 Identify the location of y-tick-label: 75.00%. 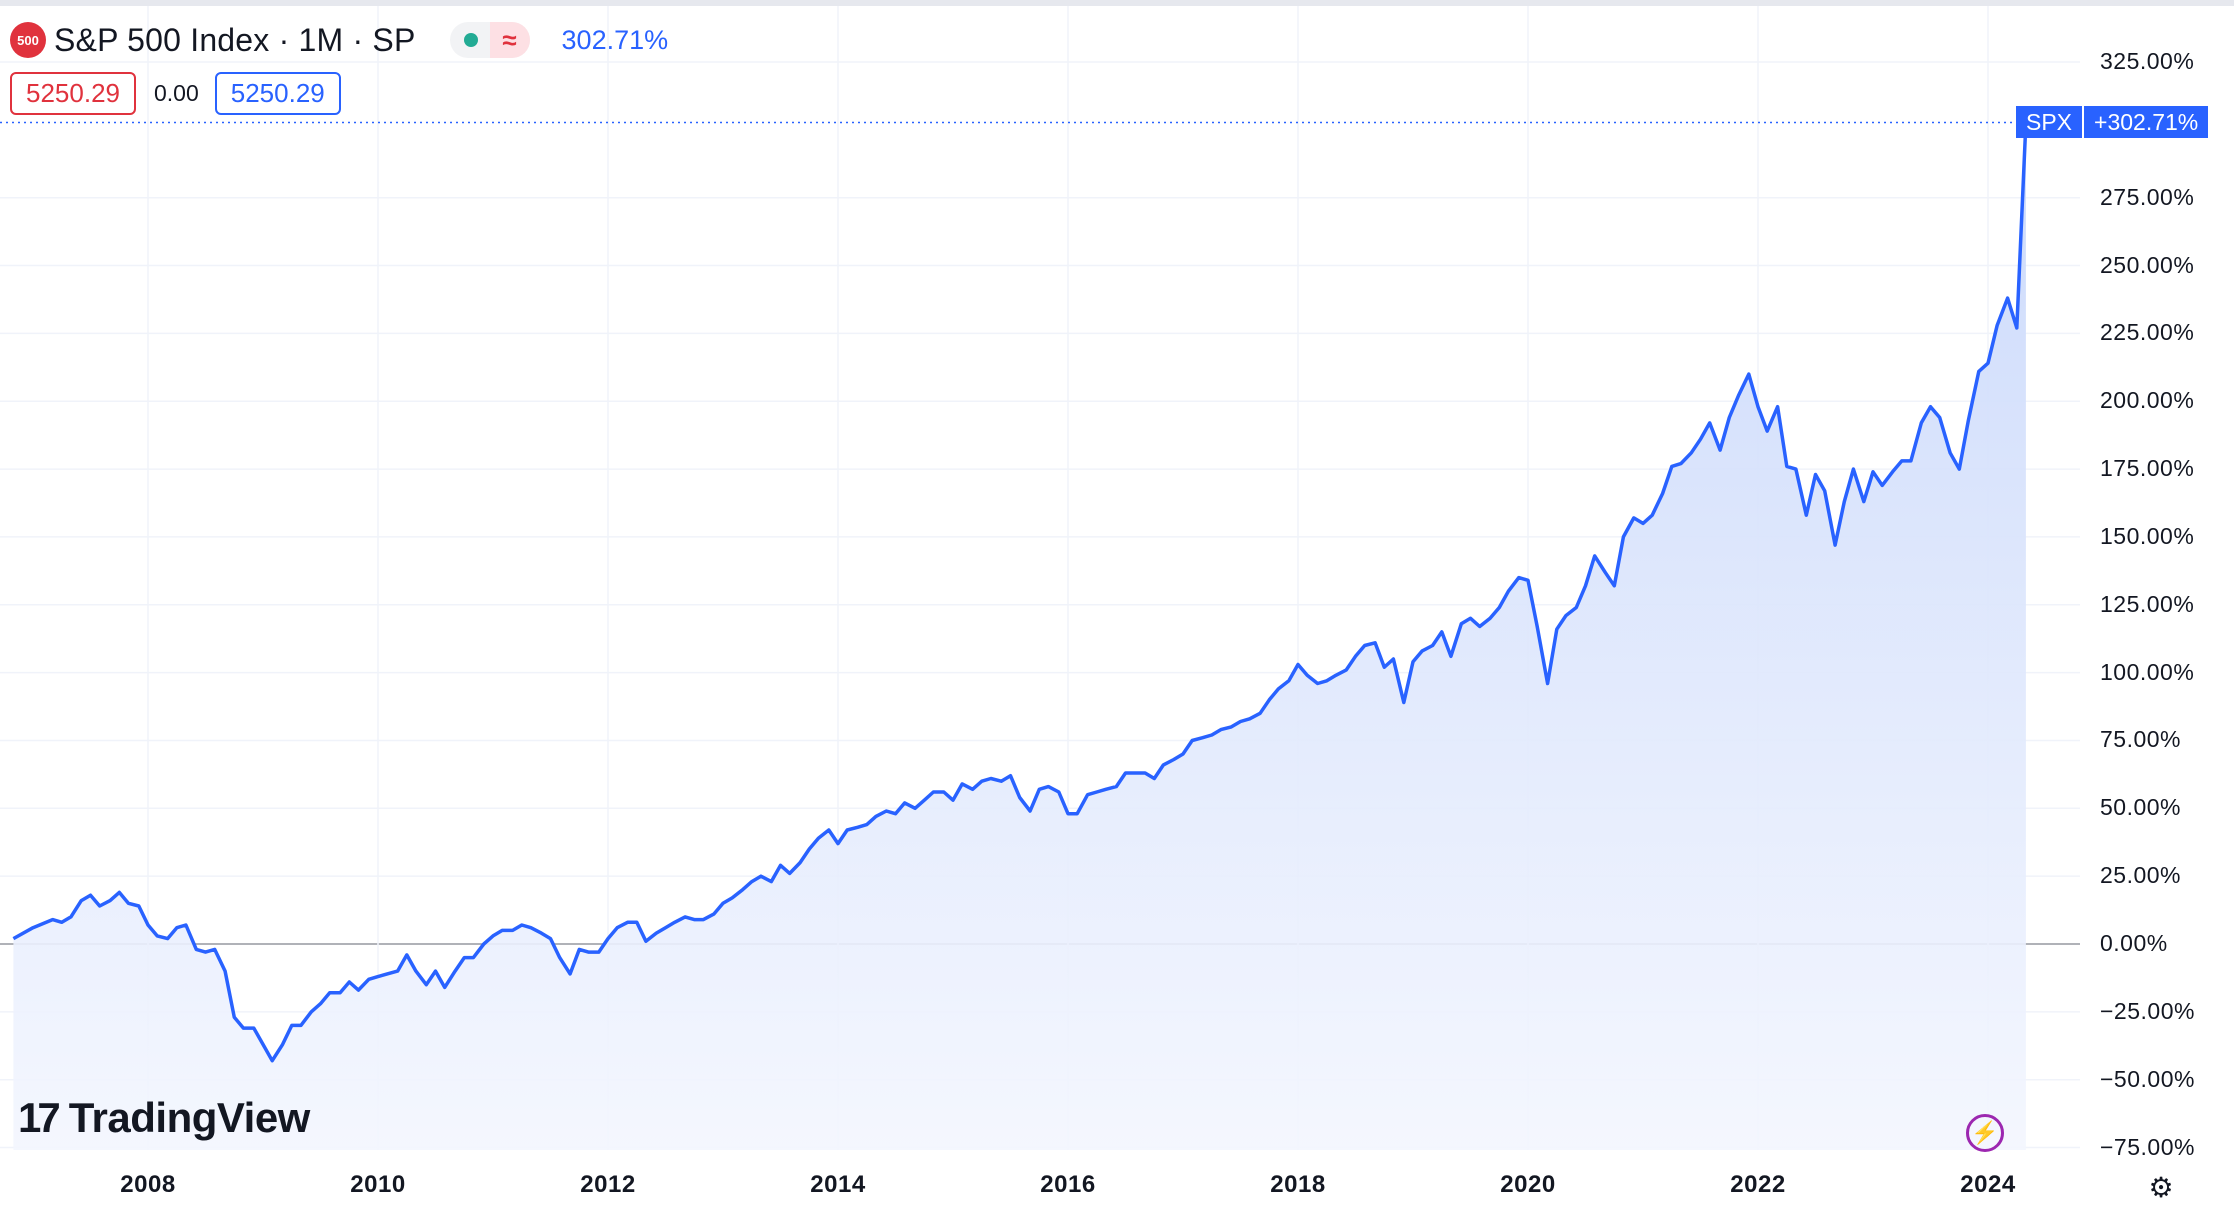
(2141, 739).